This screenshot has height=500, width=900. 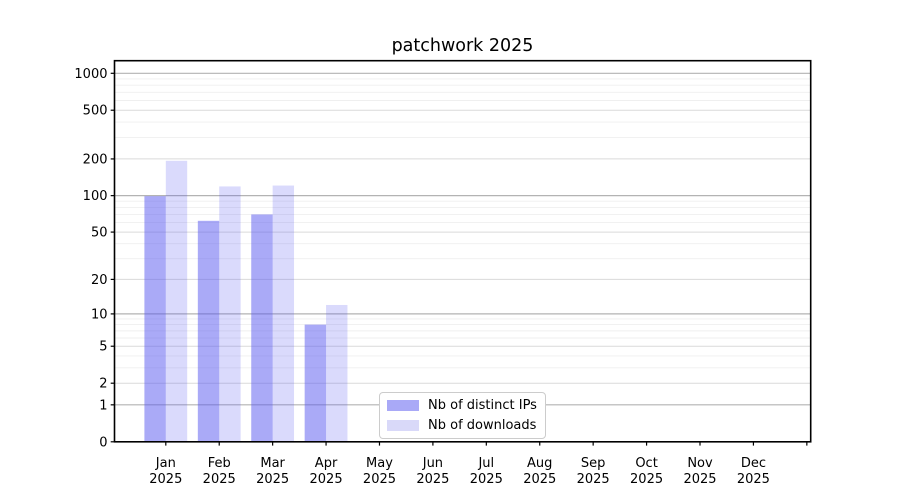 What do you see at coordinates (337, 373) in the screenshot?
I see `bar-downloads-apr` at bounding box center [337, 373].